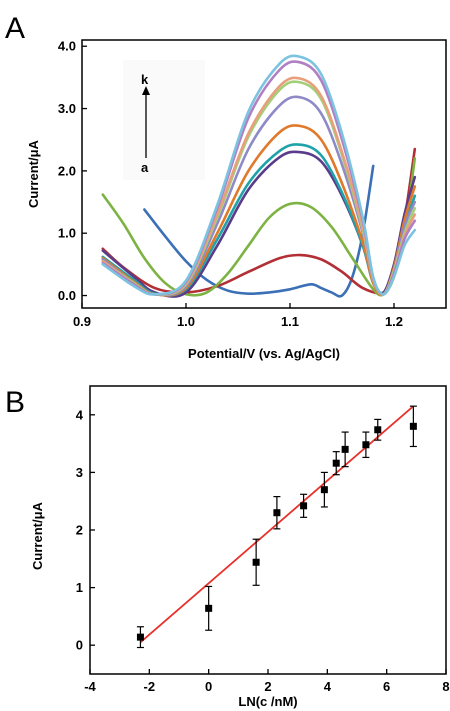 Image resolution: width=450 pixels, height=711 pixels. Describe the element at coordinates (79, 645) in the screenshot. I see `y-tick-label: 0` at that location.